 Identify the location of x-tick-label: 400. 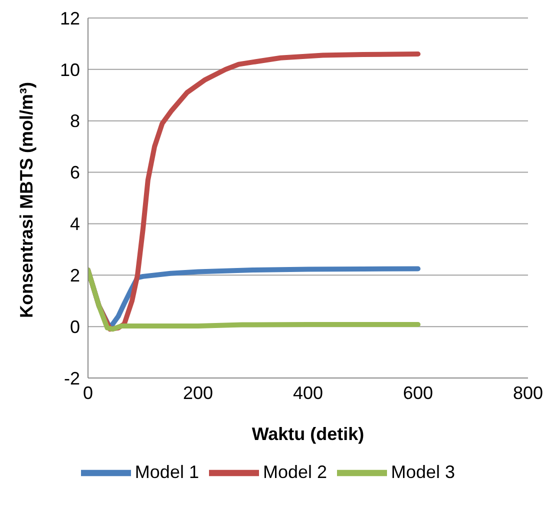
(308, 392).